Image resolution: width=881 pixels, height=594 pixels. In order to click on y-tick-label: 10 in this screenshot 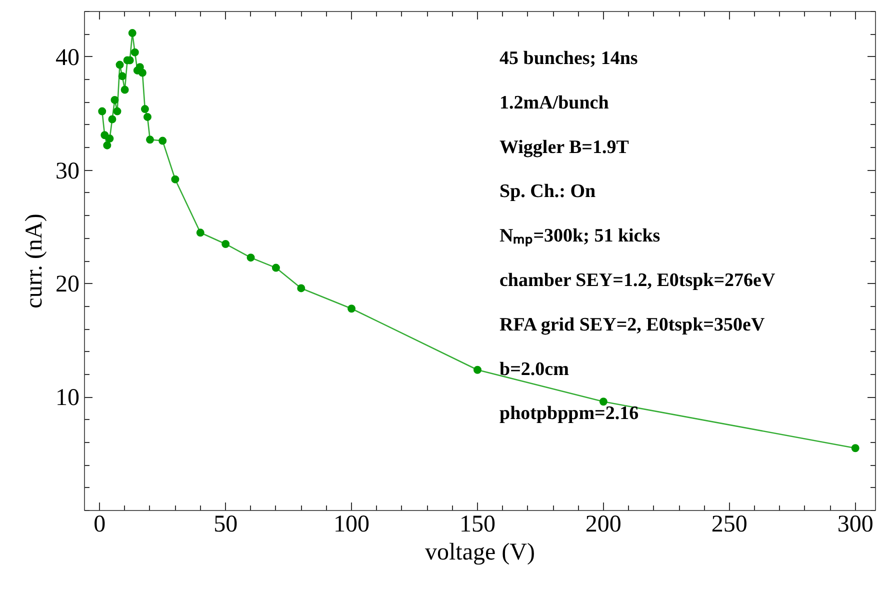, I will do `click(68, 398)`.